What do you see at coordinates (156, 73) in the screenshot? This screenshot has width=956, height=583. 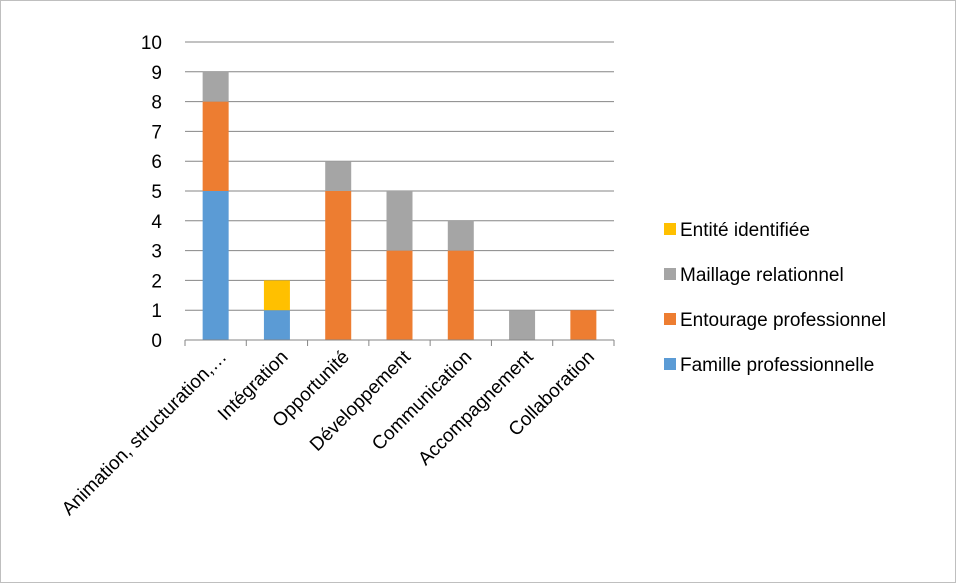 I see `y-tick-label: 9` at bounding box center [156, 73].